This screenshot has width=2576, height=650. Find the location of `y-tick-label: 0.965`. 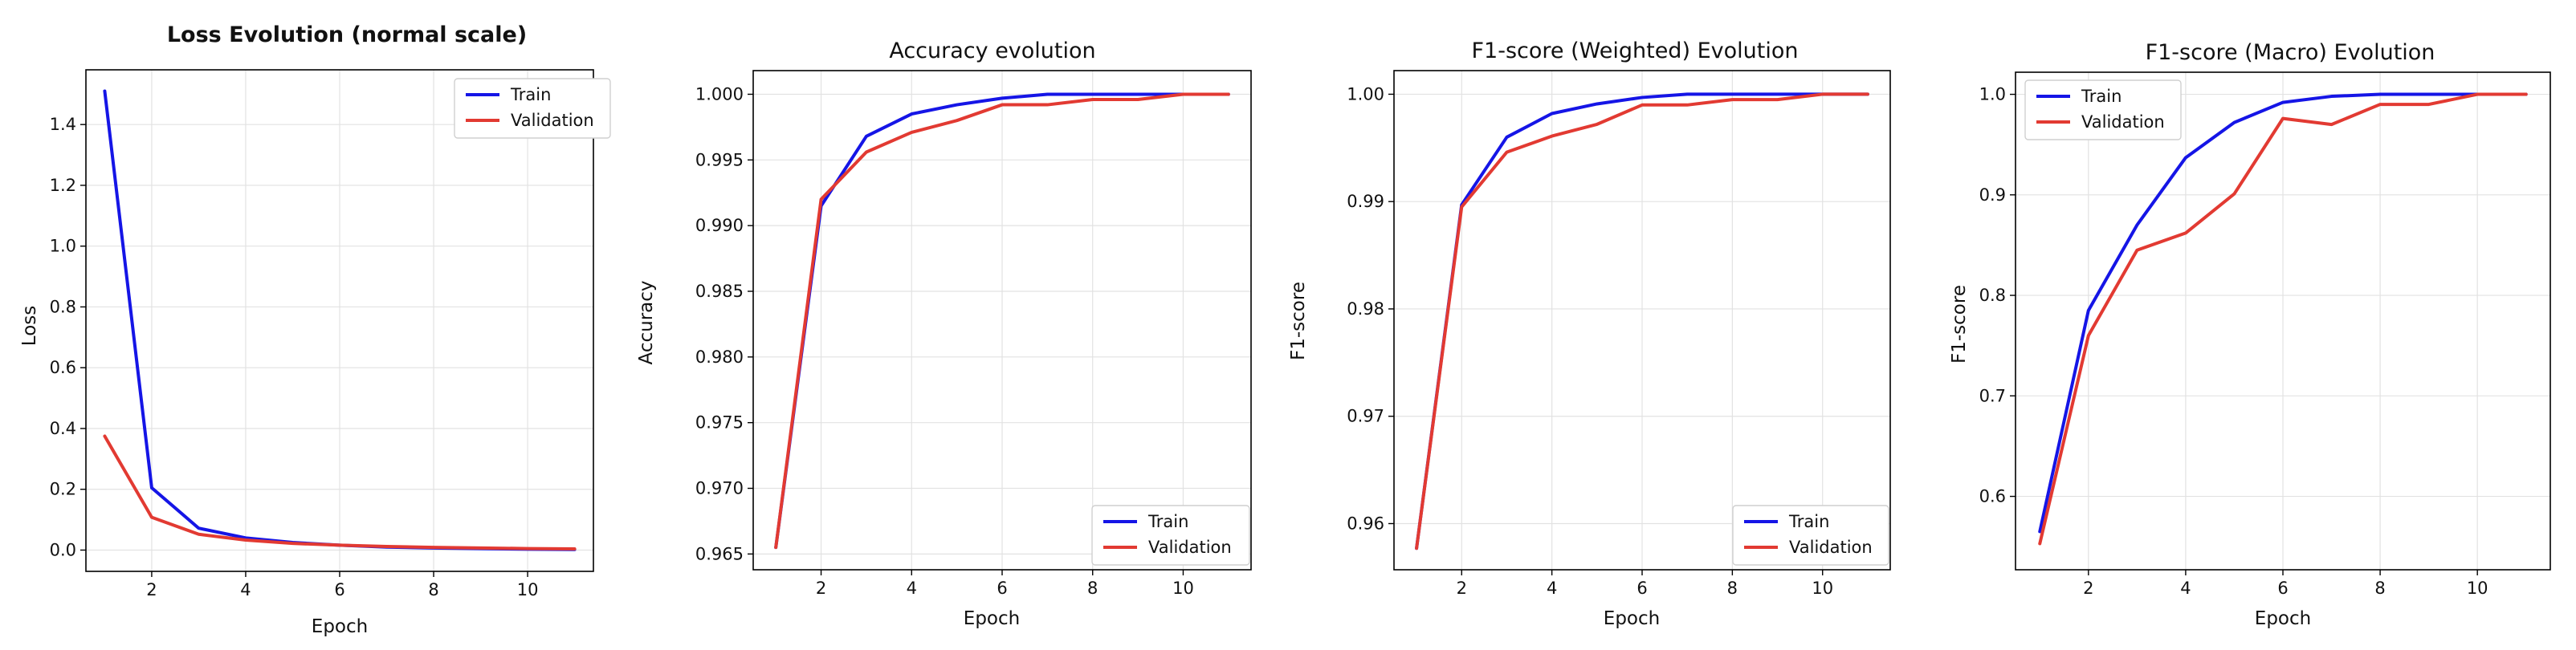

y-tick-label: 0.965 is located at coordinates (719, 553).